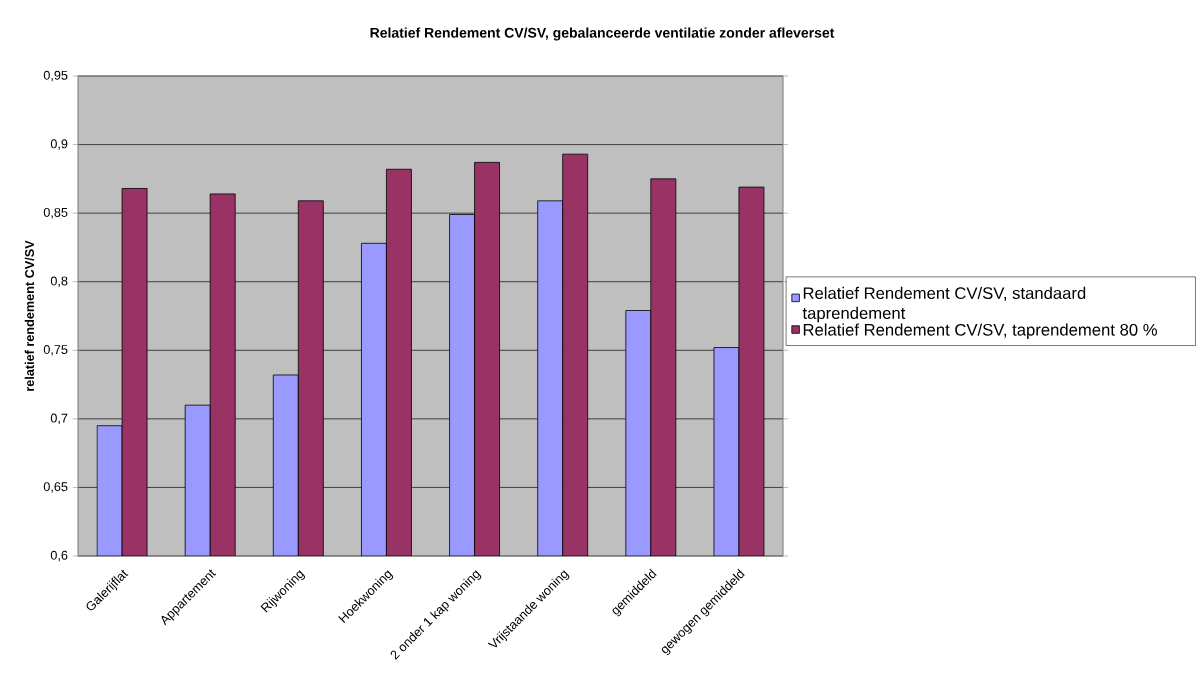 This screenshot has width=1204, height=697. I want to click on y-tick-label: 0,8, so click(59, 281).